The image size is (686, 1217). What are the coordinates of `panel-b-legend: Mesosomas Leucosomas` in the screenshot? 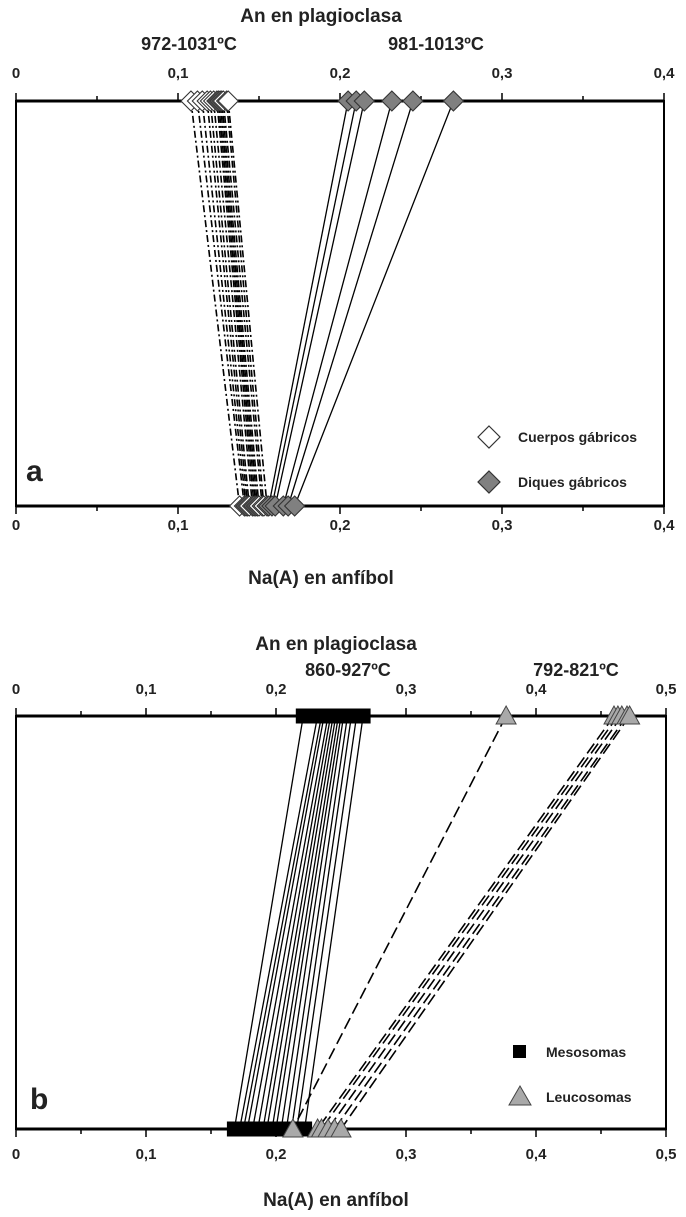 It's located at (570, 1075).